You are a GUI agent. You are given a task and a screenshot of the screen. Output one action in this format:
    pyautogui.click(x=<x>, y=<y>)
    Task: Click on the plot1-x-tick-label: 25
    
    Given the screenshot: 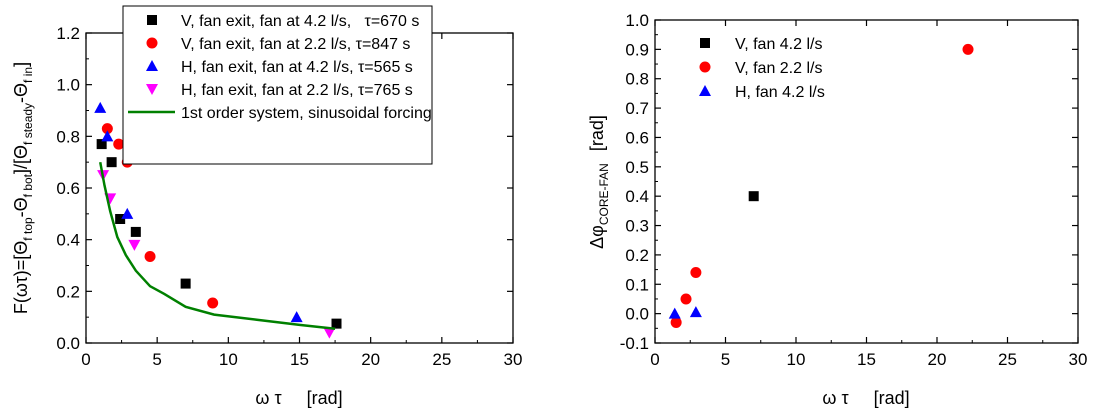 What is the action you would take?
    pyautogui.click(x=441, y=359)
    